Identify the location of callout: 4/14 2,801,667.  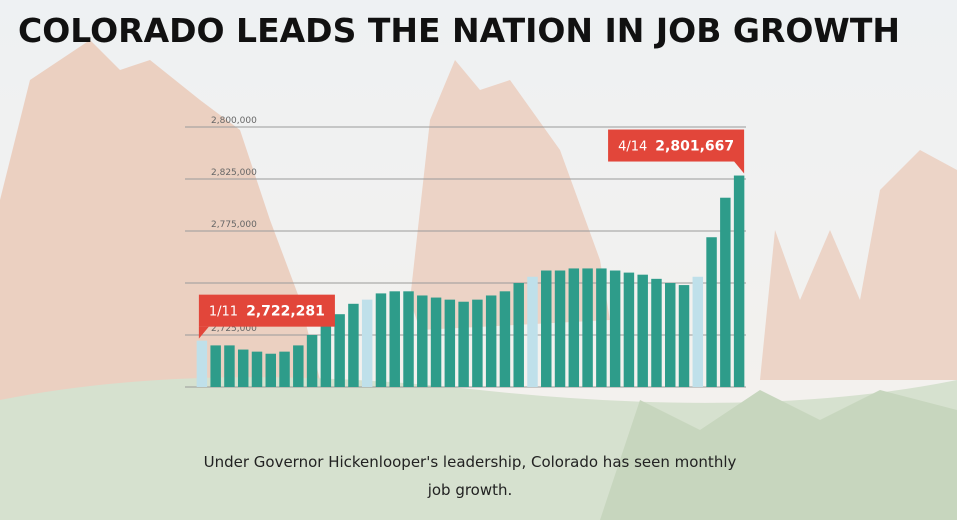
(676, 151).